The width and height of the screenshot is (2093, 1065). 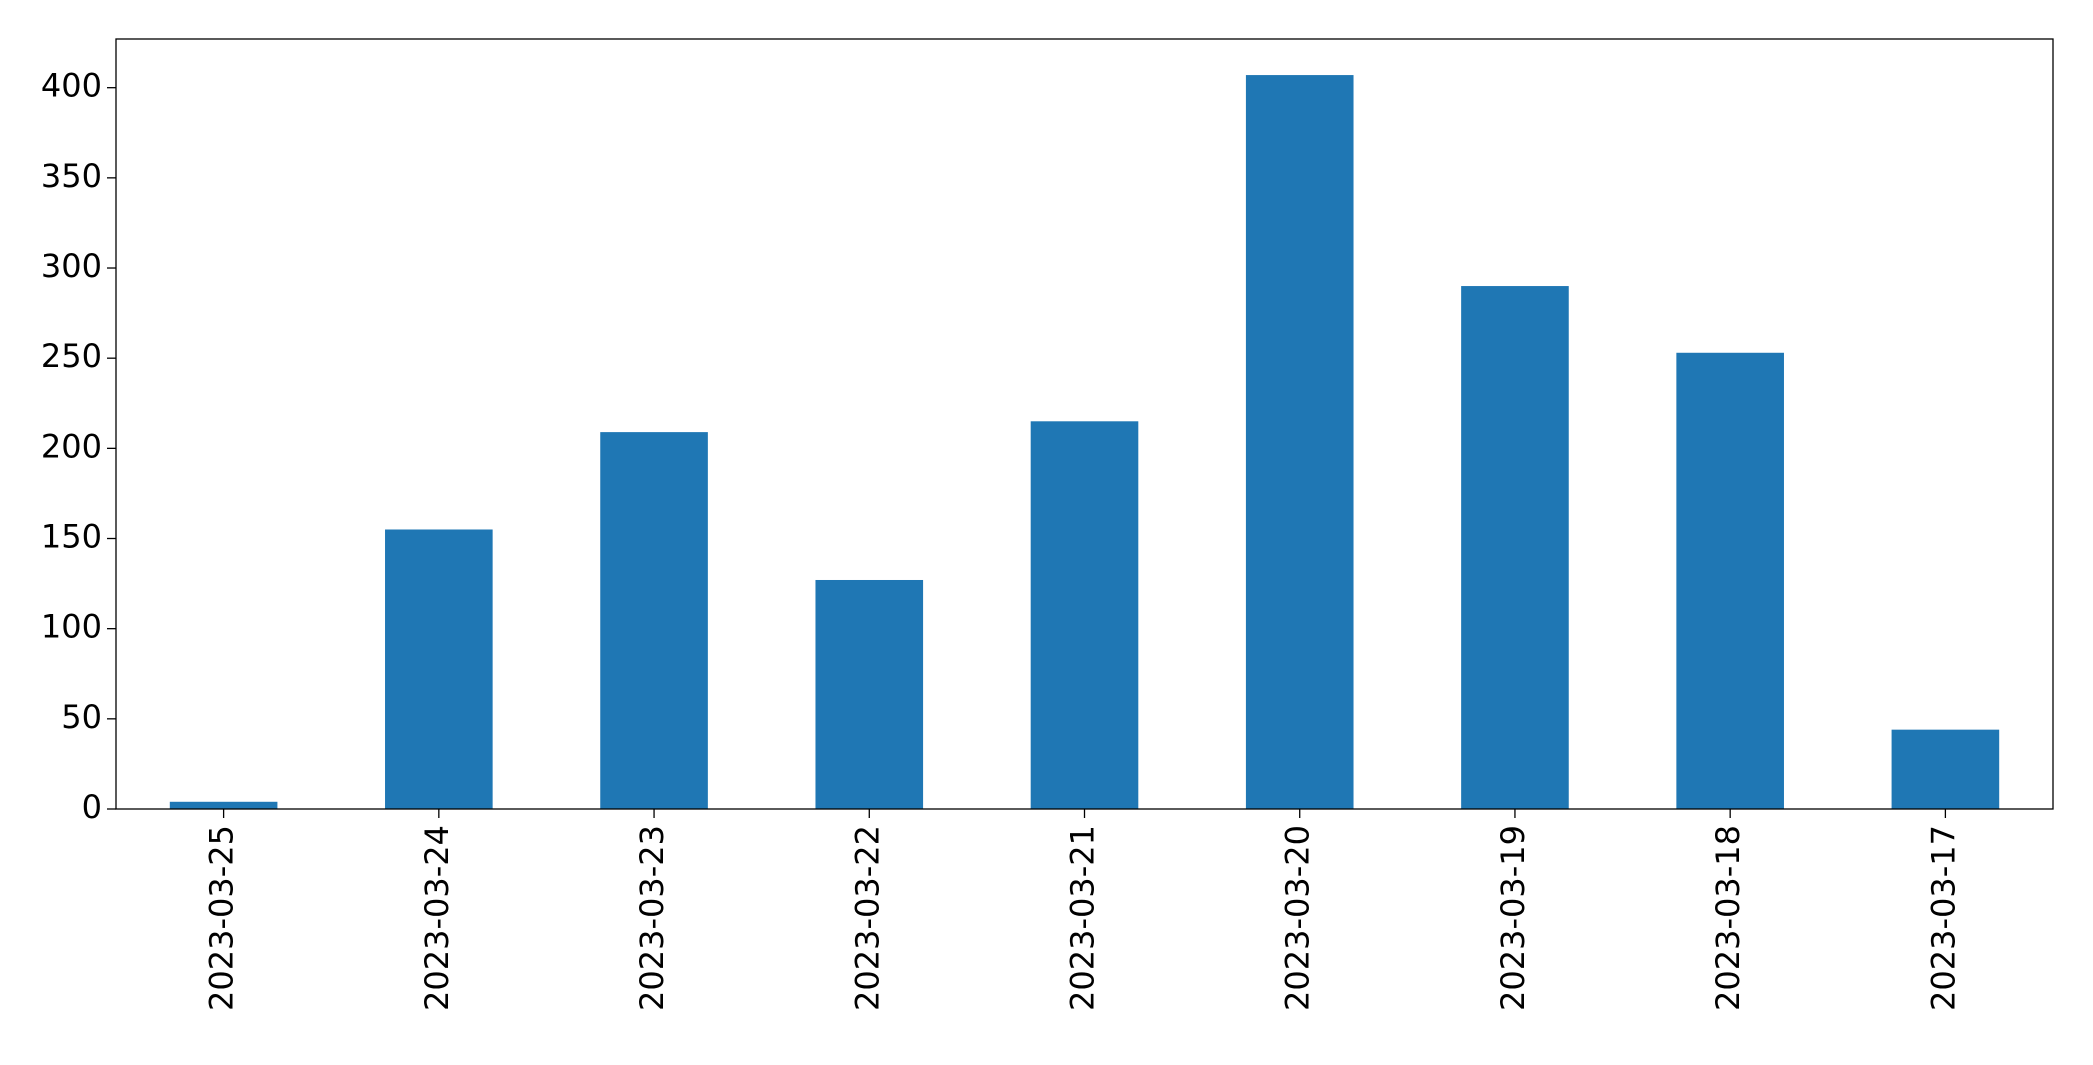 What do you see at coordinates (867, 918) in the screenshot?
I see `x-tick-label: 2023-03-22` at bounding box center [867, 918].